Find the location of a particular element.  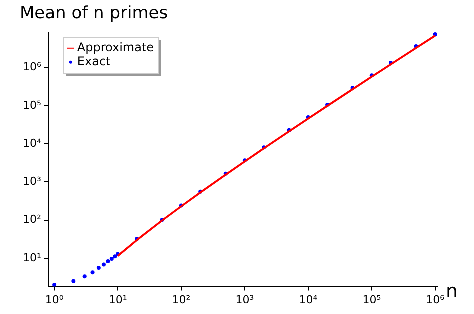

x-tick-label: 10⁶ is located at coordinates (436, 299).